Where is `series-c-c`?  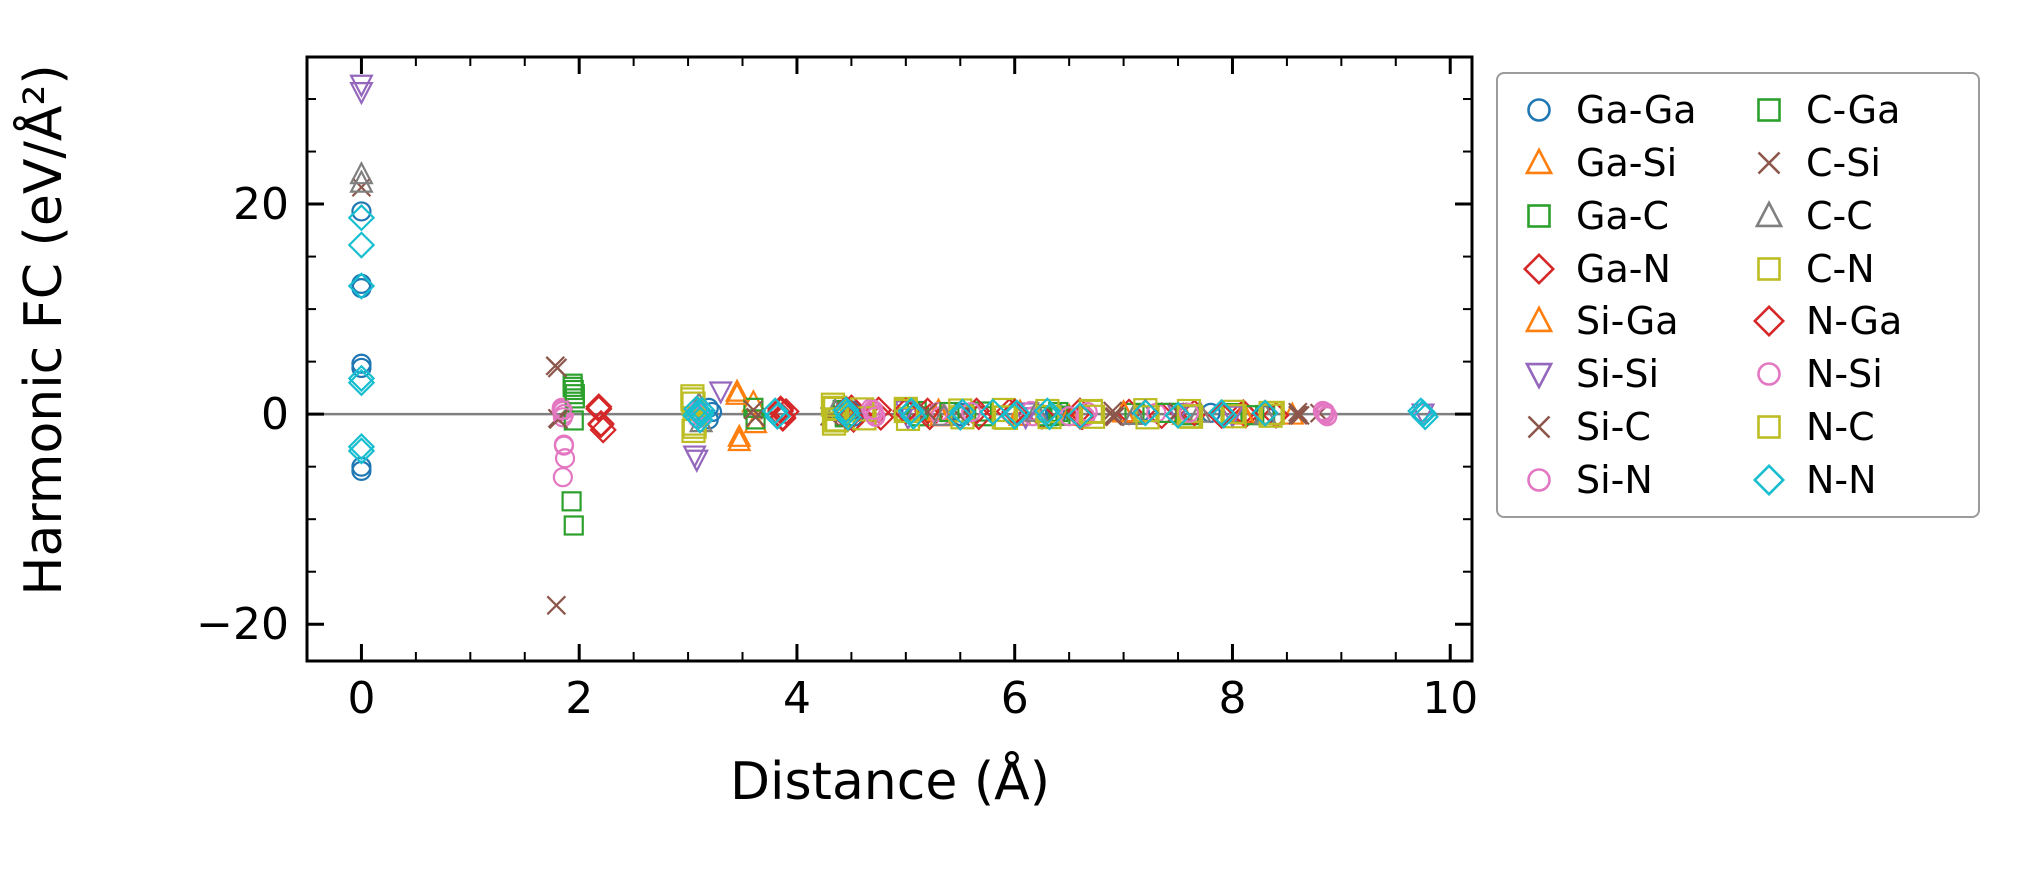 series-c-c is located at coordinates (813, 297).